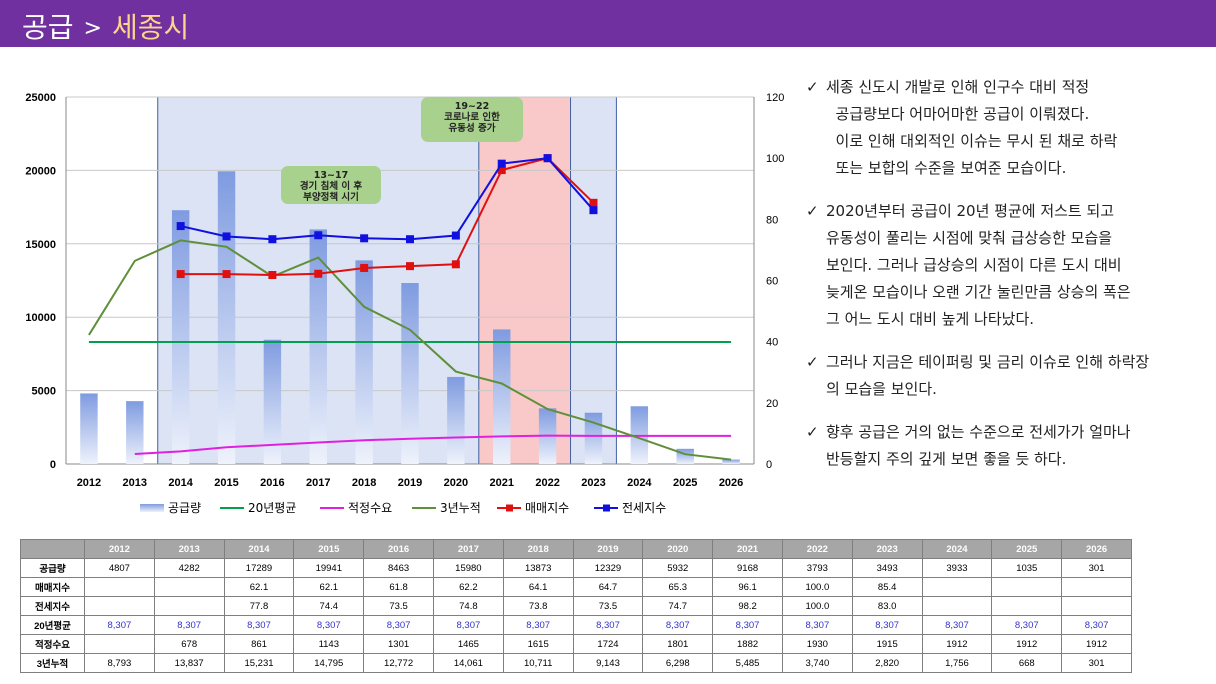 The width and height of the screenshot is (1216, 684). What do you see at coordinates (678, 568) in the screenshot?
I see `table-cell: 5932` at bounding box center [678, 568].